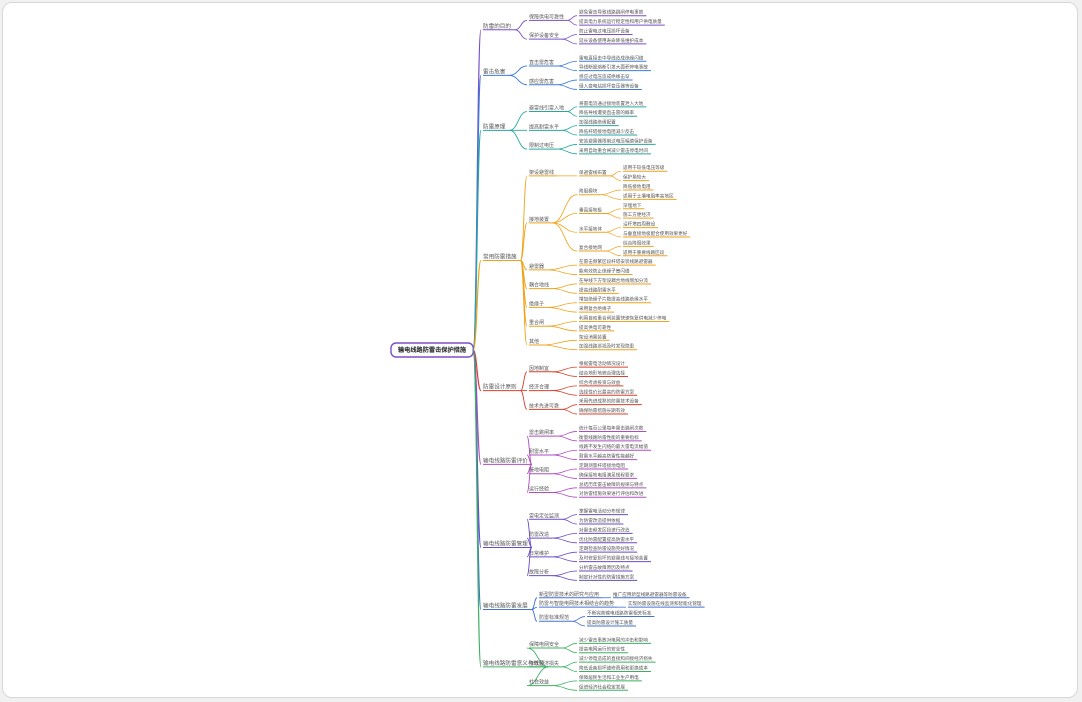  Describe the element at coordinates (494, 71) in the screenshot. I see `branch-label: 雷击危害` at that location.